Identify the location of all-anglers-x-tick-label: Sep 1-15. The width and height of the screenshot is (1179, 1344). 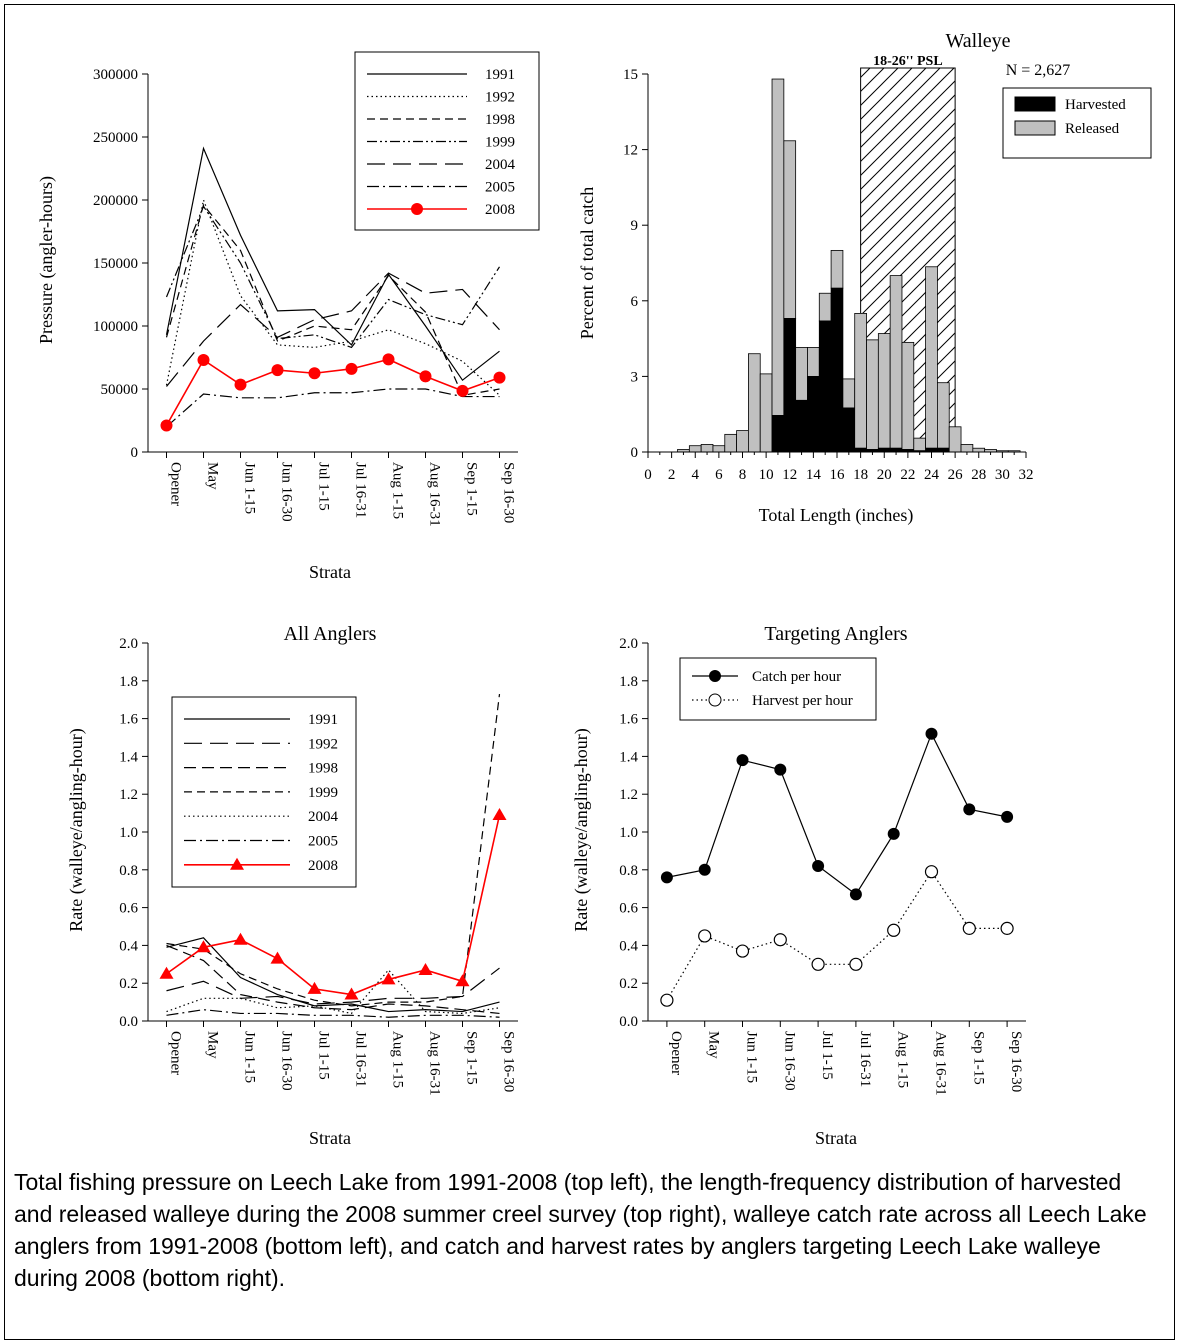
(472, 1058).